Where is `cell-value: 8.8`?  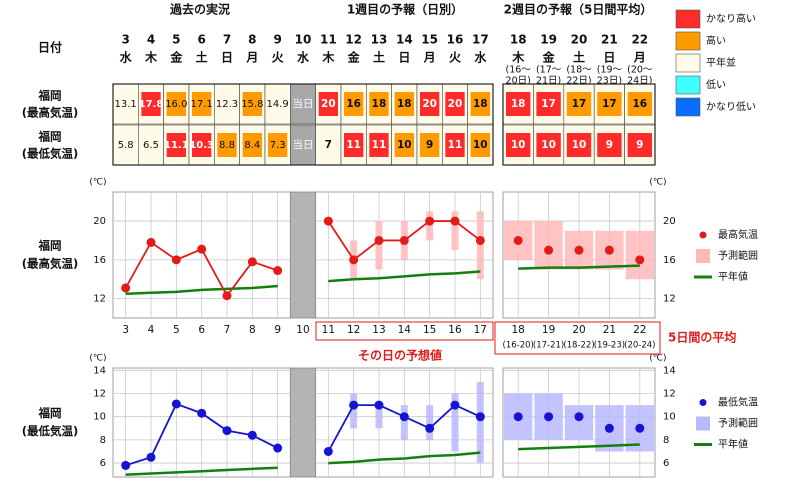
cell-value: 8.8 is located at coordinates (227, 145).